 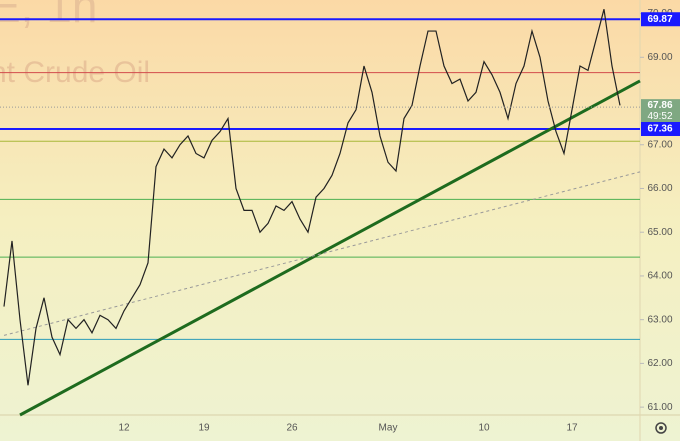 What do you see at coordinates (124, 428) in the screenshot?
I see `x-tick-label: 12` at bounding box center [124, 428].